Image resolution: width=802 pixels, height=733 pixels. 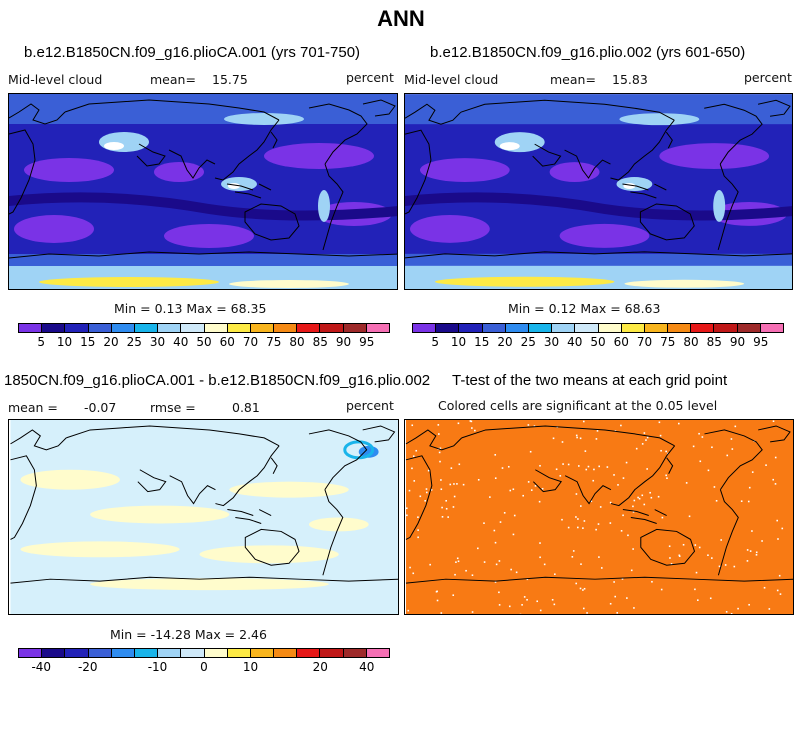 I want to click on colorbar-tick-label: -20, so click(x=87, y=667).